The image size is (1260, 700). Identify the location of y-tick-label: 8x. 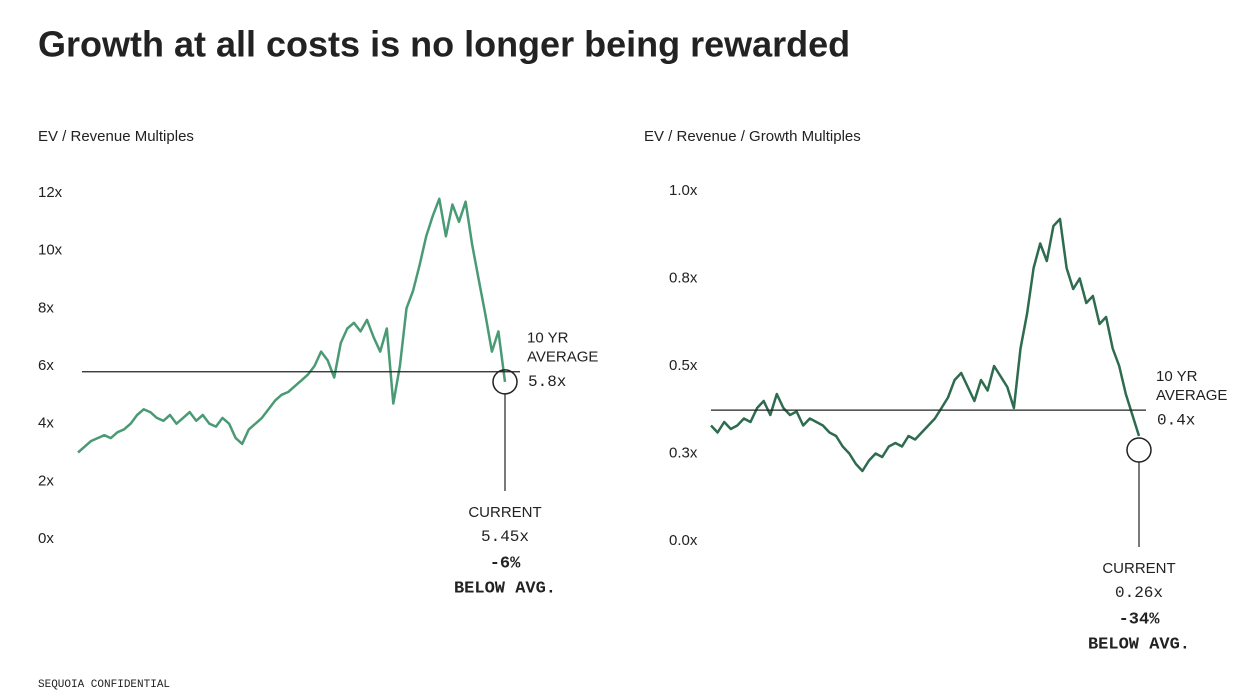
(46, 307).